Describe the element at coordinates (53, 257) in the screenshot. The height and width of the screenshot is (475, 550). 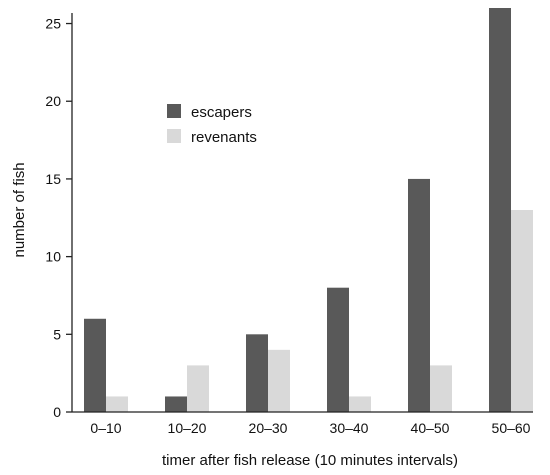
I see `y-tick-label: 10` at that location.